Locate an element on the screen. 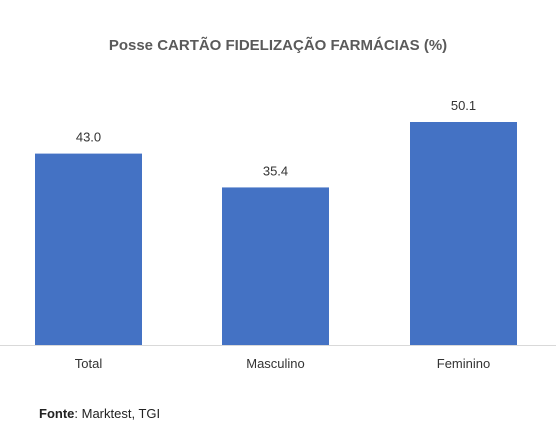 The width and height of the screenshot is (556, 442). bar-feminino is located at coordinates (463, 233).